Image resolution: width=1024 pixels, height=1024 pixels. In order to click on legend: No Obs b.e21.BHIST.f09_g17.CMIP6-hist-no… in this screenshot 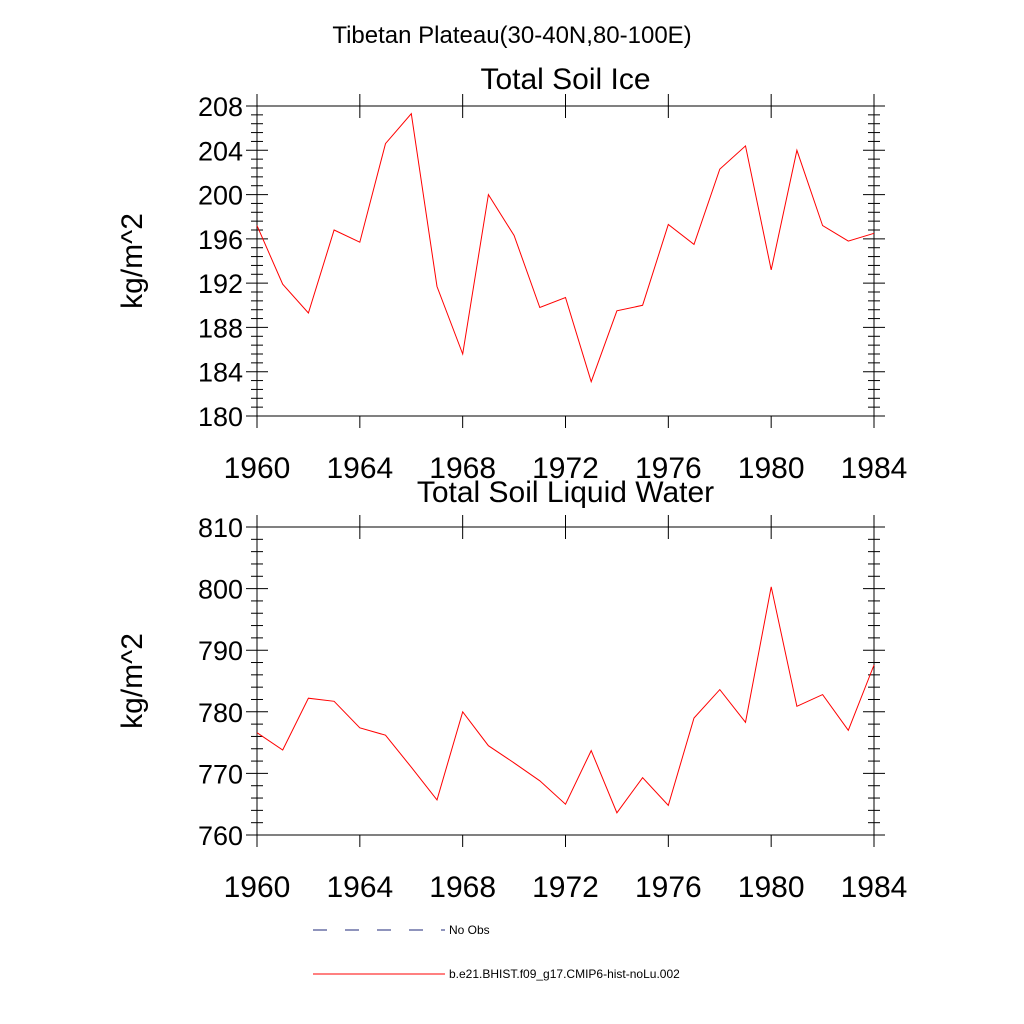, I will do `click(496, 952)`.